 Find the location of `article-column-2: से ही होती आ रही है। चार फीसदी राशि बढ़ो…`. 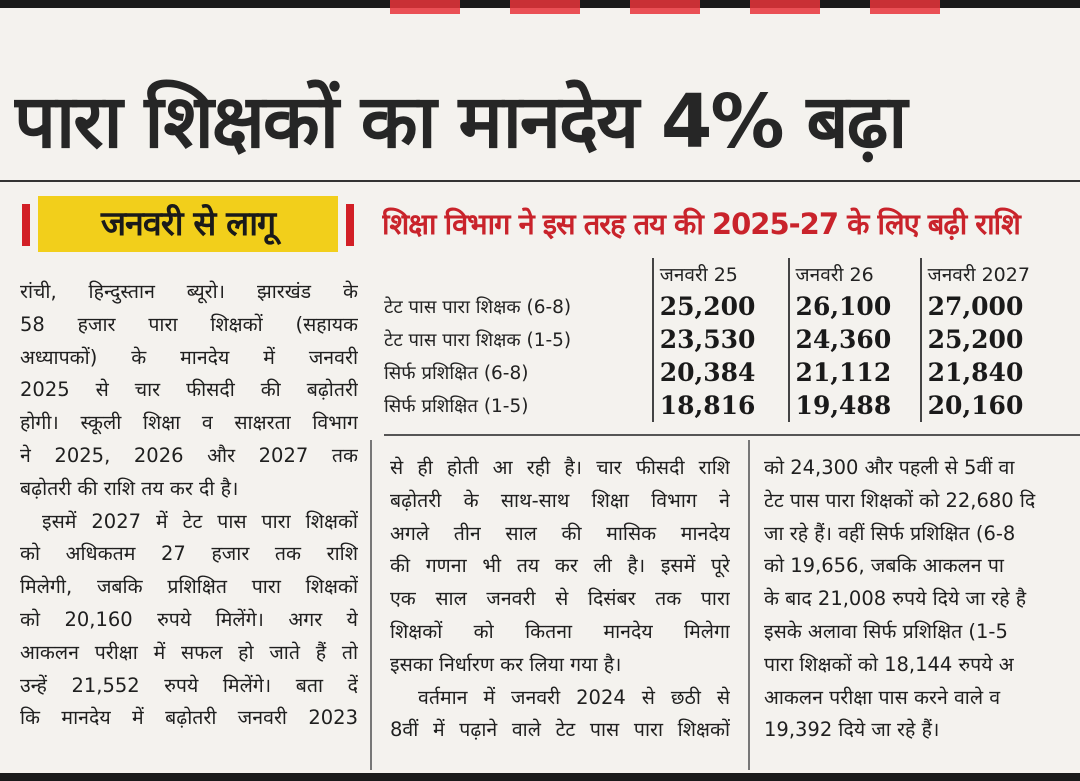

article-column-2: से ही होती आ रही है। चार फीसदी राशि बढ़ो… is located at coordinates (560, 599).